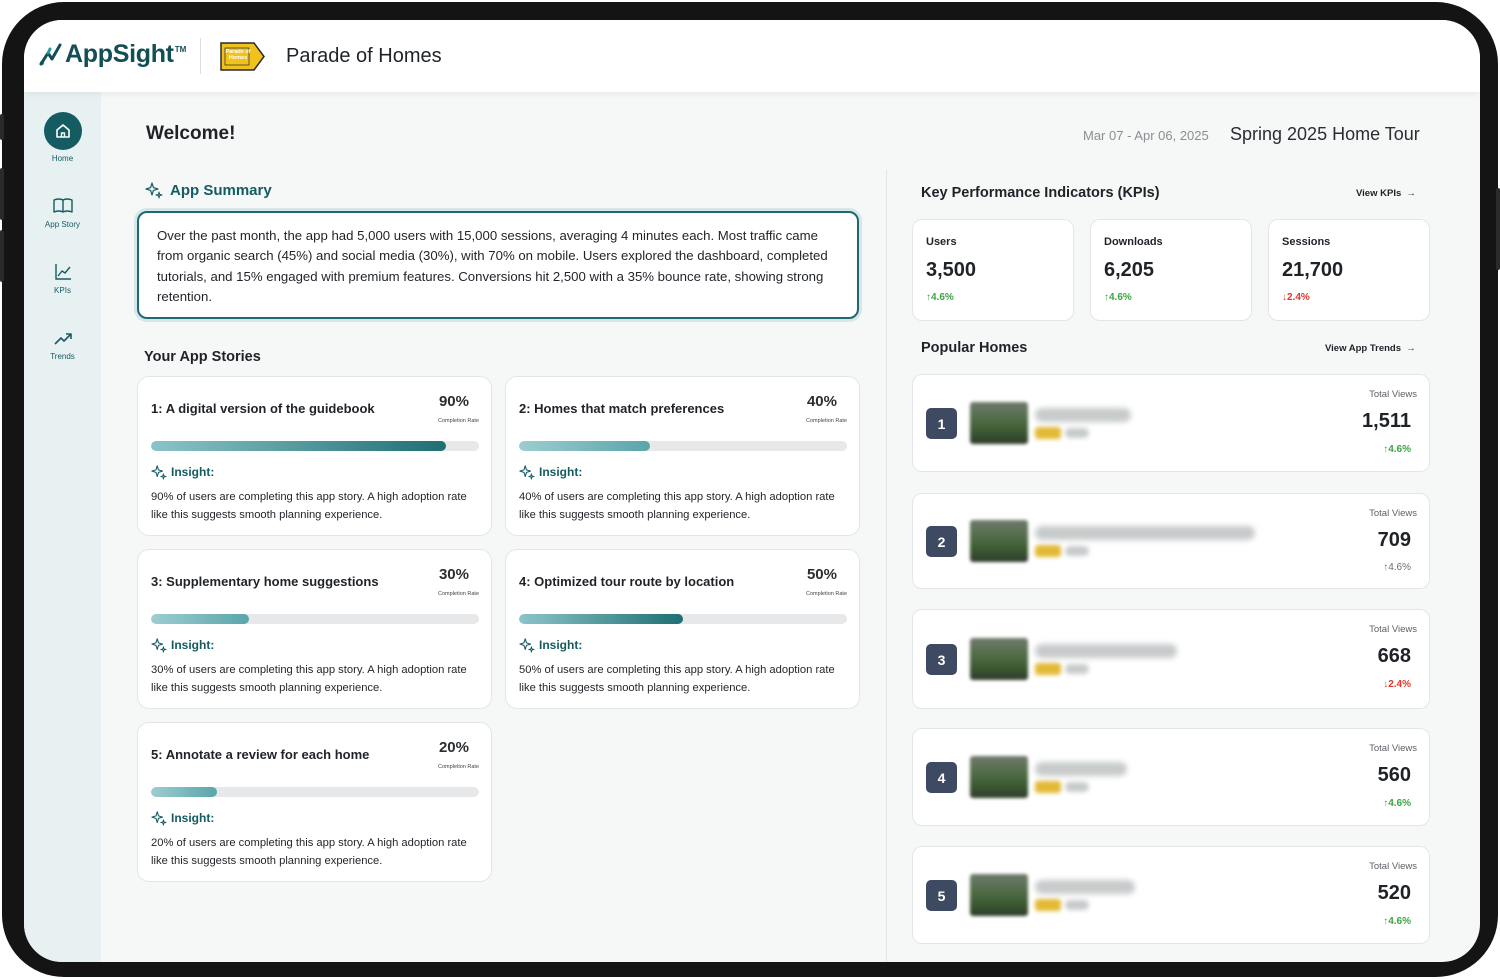  Describe the element at coordinates (1171, 895) in the screenshot. I see `popular-home-card: 5 Total Views 520 ↑4.6%` at that location.